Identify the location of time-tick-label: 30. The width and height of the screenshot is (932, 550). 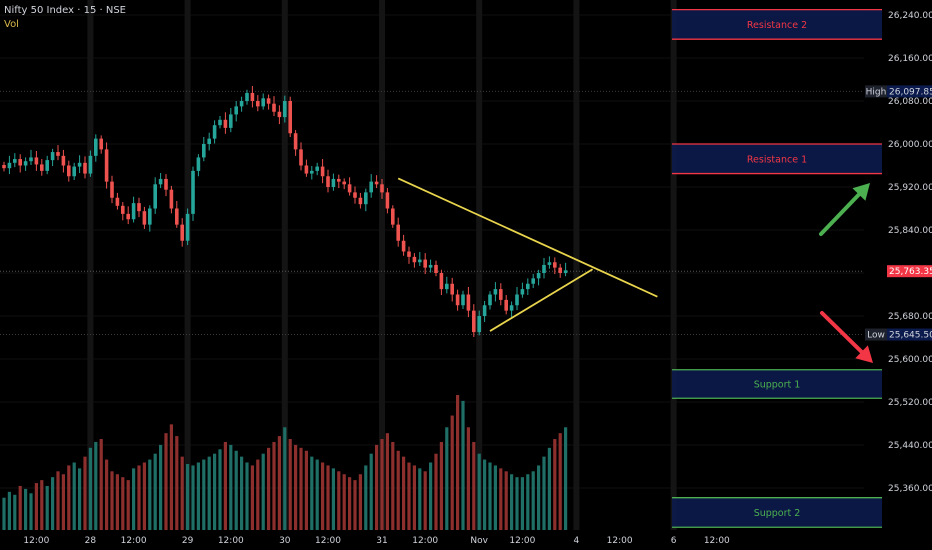
(285, 541).